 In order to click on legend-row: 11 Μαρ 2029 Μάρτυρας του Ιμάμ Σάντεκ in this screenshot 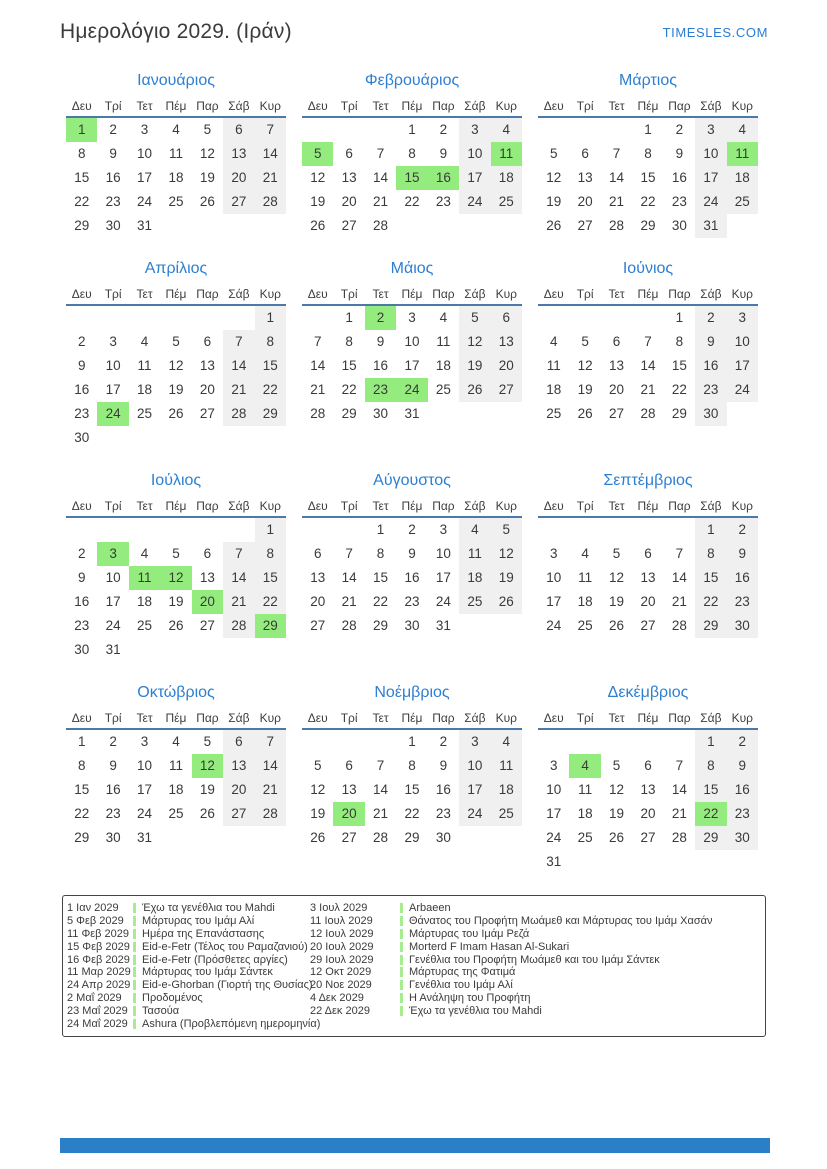, I will do `click(188, 972)`.